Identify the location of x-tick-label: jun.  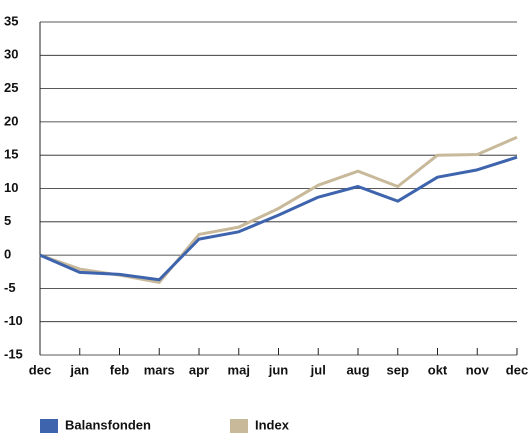
(278, 369).